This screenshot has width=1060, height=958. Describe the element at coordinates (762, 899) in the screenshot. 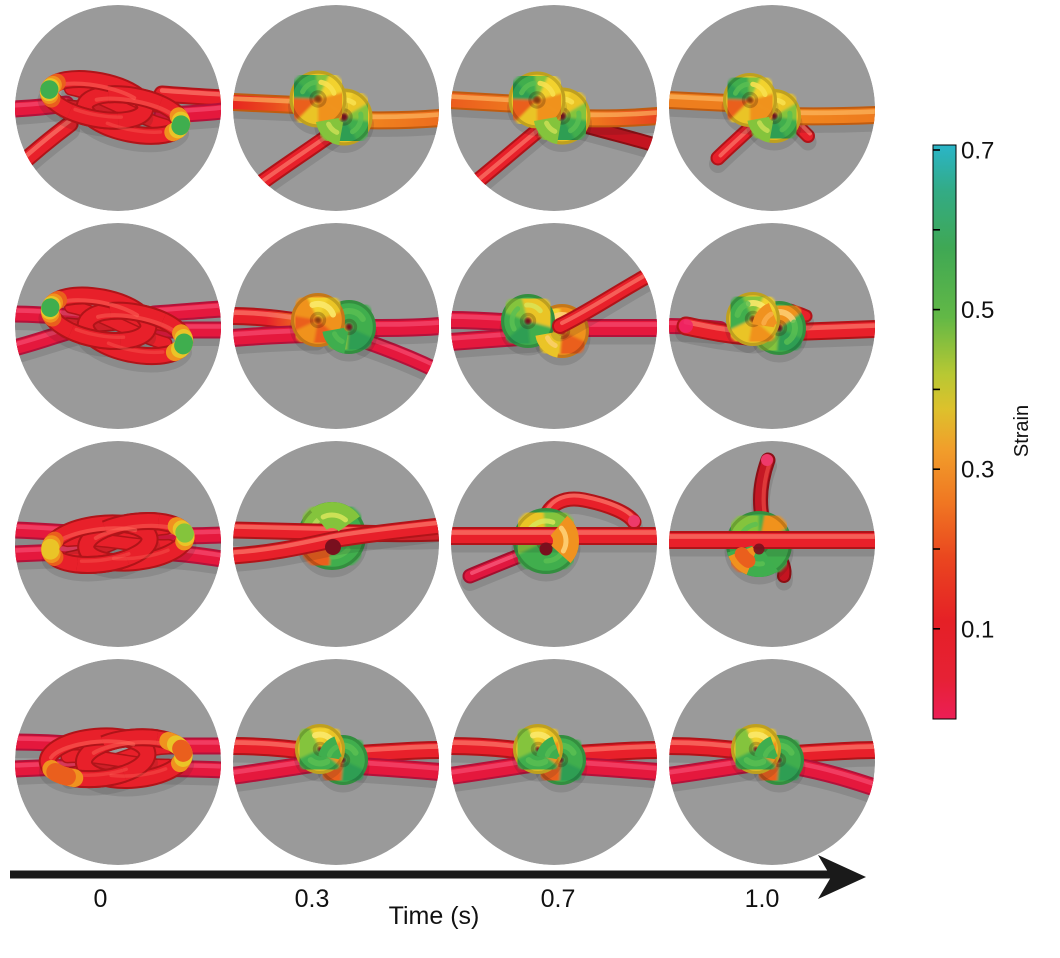

I see `svg-text: 1.0` at that location.